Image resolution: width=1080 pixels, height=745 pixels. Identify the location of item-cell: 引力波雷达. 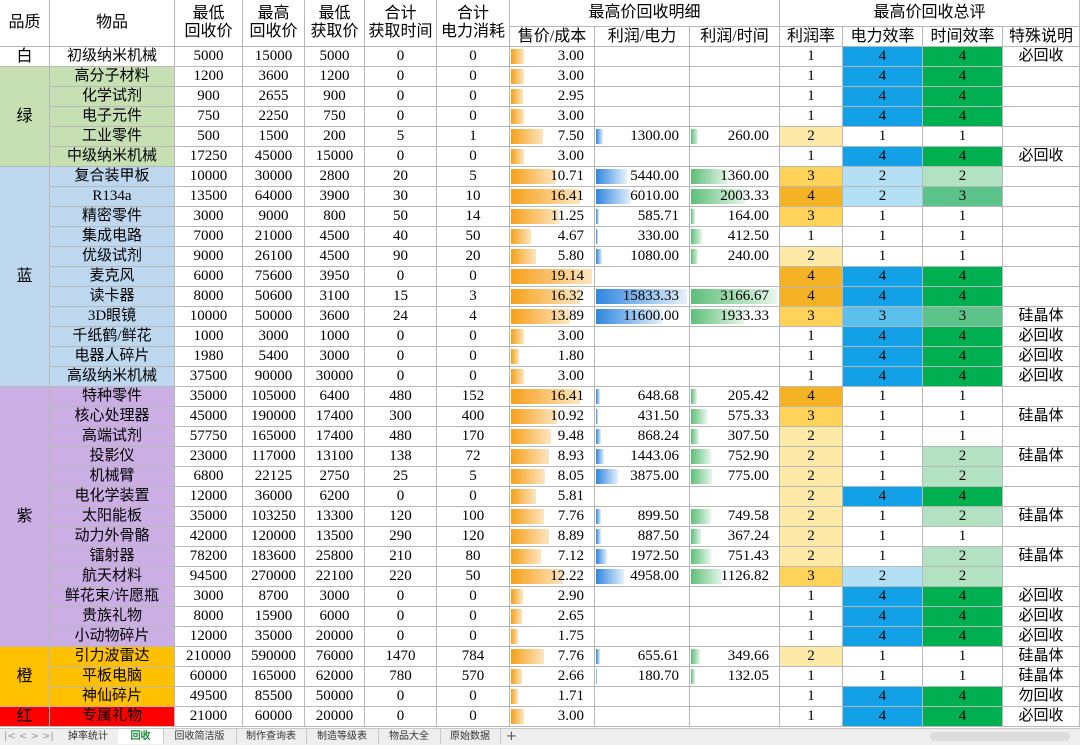
(112, 657).